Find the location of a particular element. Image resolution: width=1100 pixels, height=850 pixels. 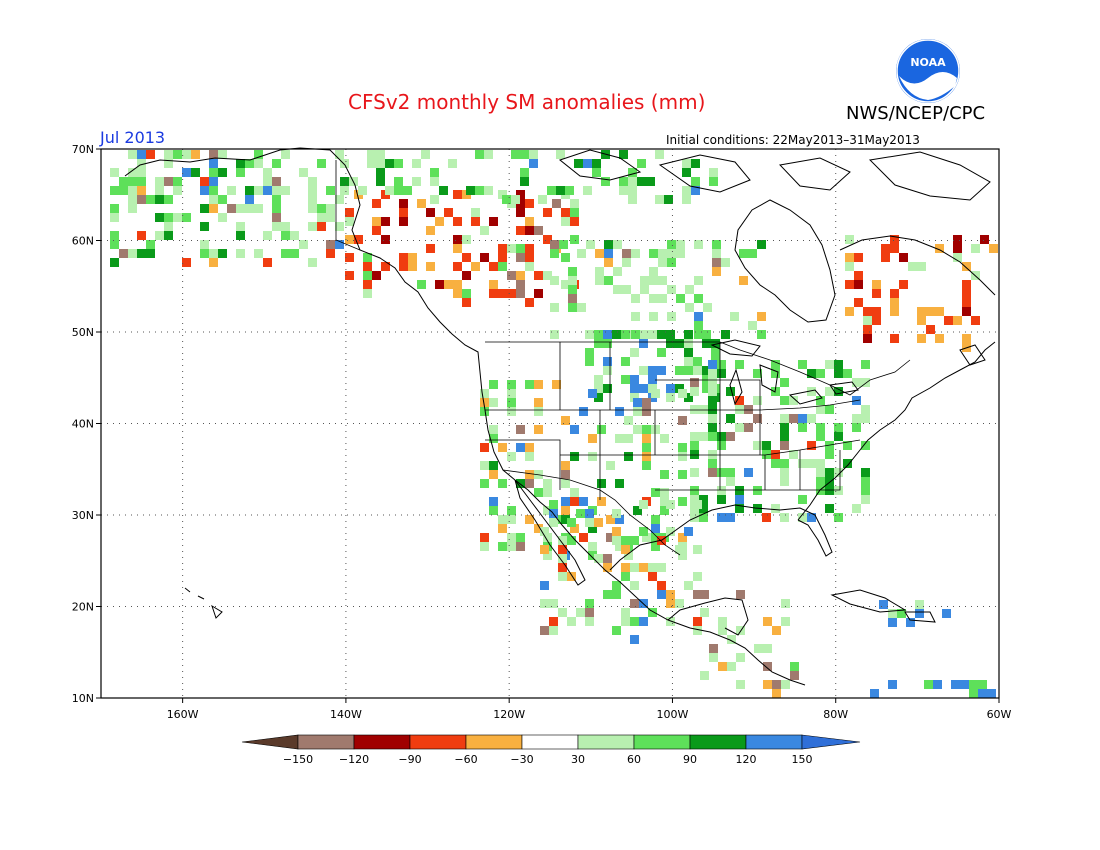

initial-conditions: Initial conditions: 22May2013–31May2013 is located at coordinates (793, 140).